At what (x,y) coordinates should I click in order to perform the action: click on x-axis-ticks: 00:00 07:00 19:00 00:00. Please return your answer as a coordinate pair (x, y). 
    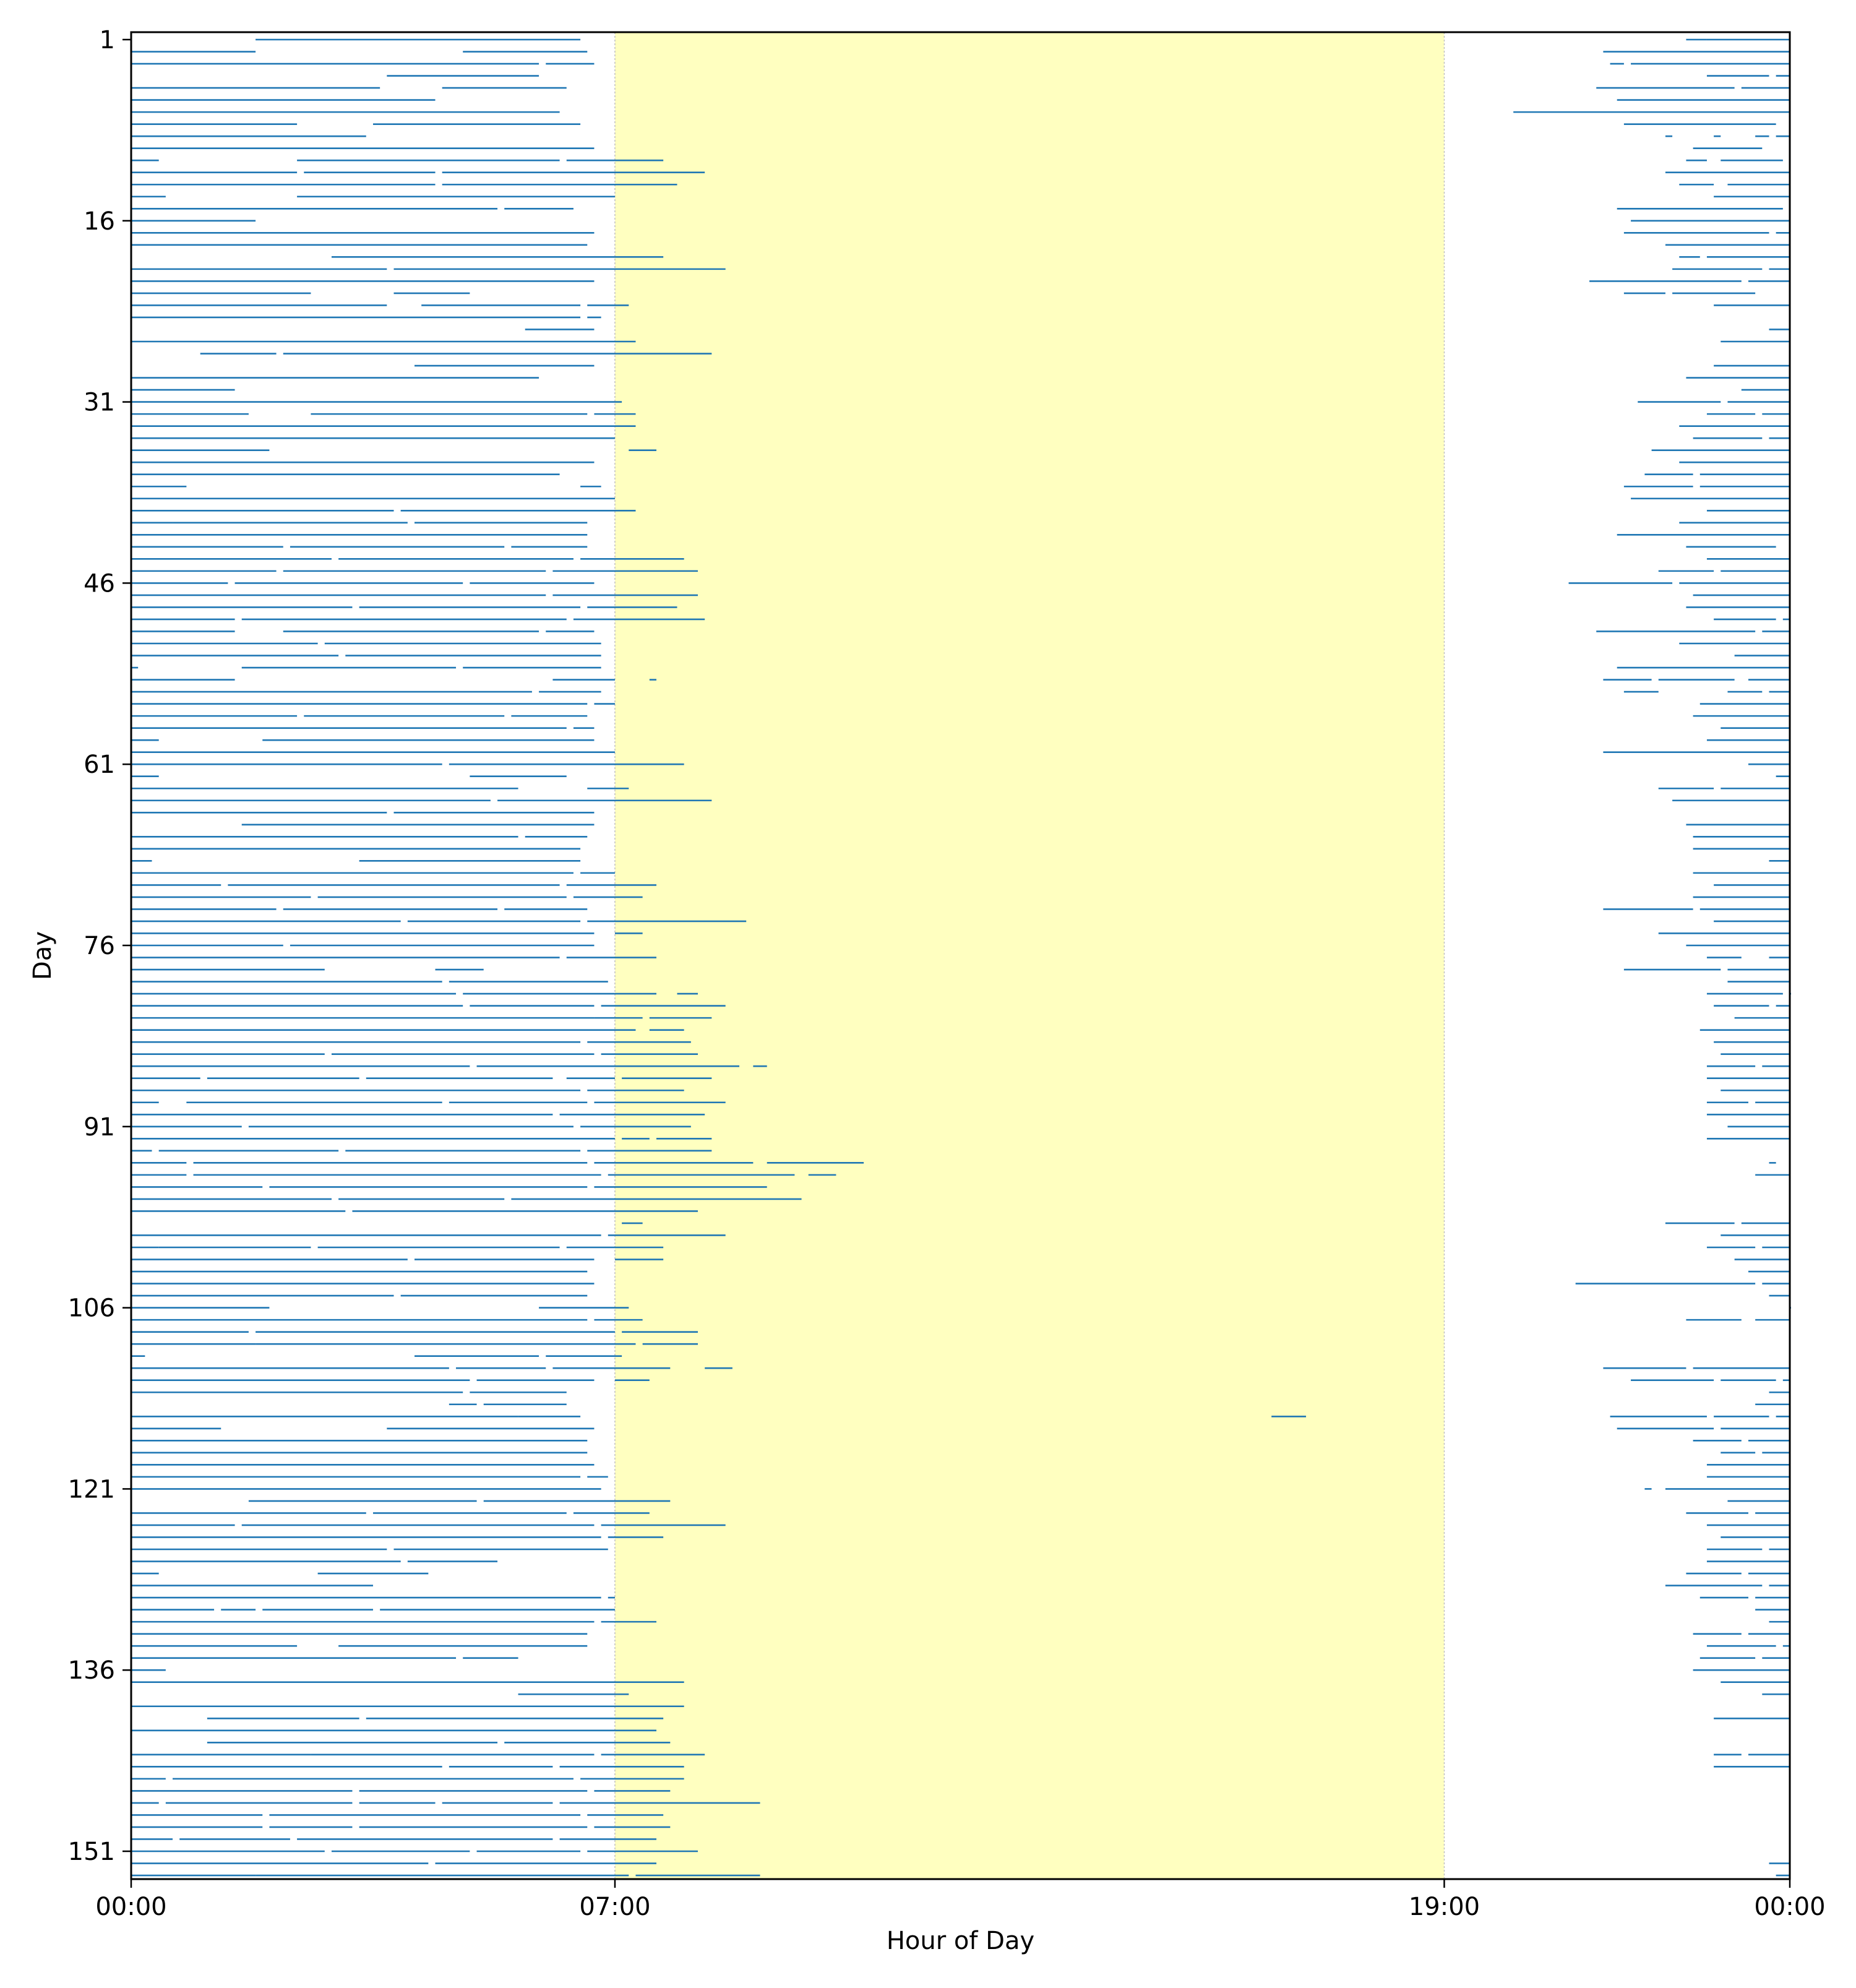
    Looking at the image, I should click on (961, 1900).